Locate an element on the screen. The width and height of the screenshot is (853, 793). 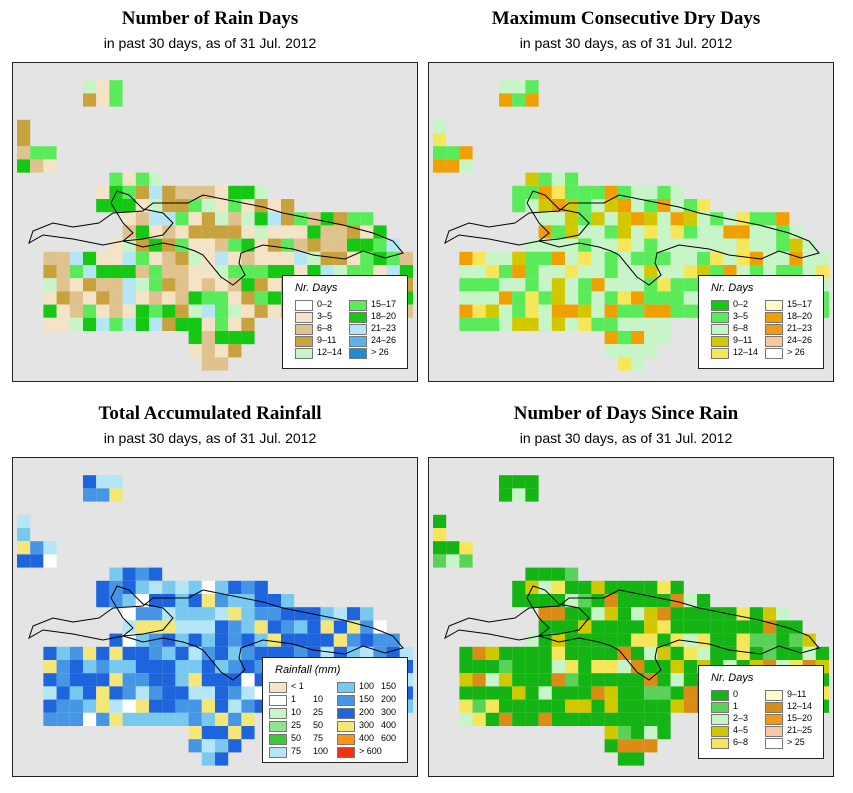
legend-label: 100 is located at coordinates (367, 686).